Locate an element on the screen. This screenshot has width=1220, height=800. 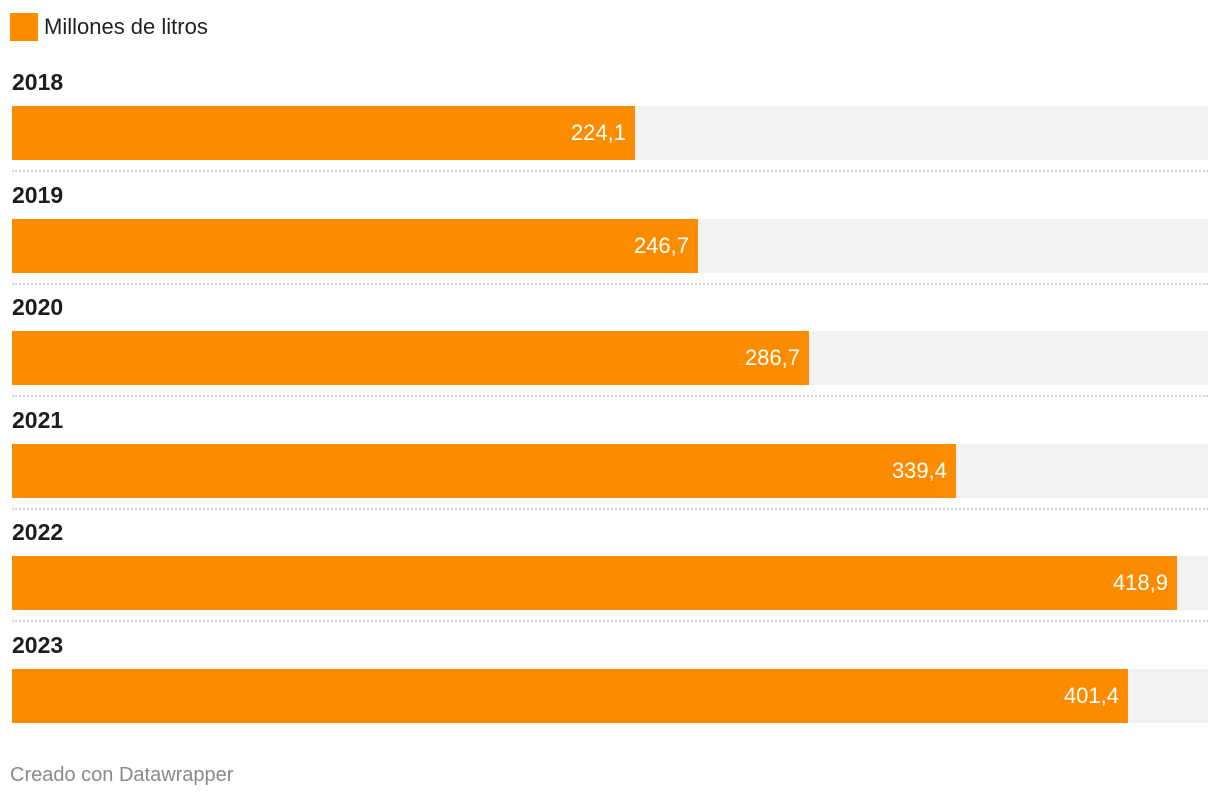
footer-credit: Creado con Datawrapper is located at coordinates (122, 775).